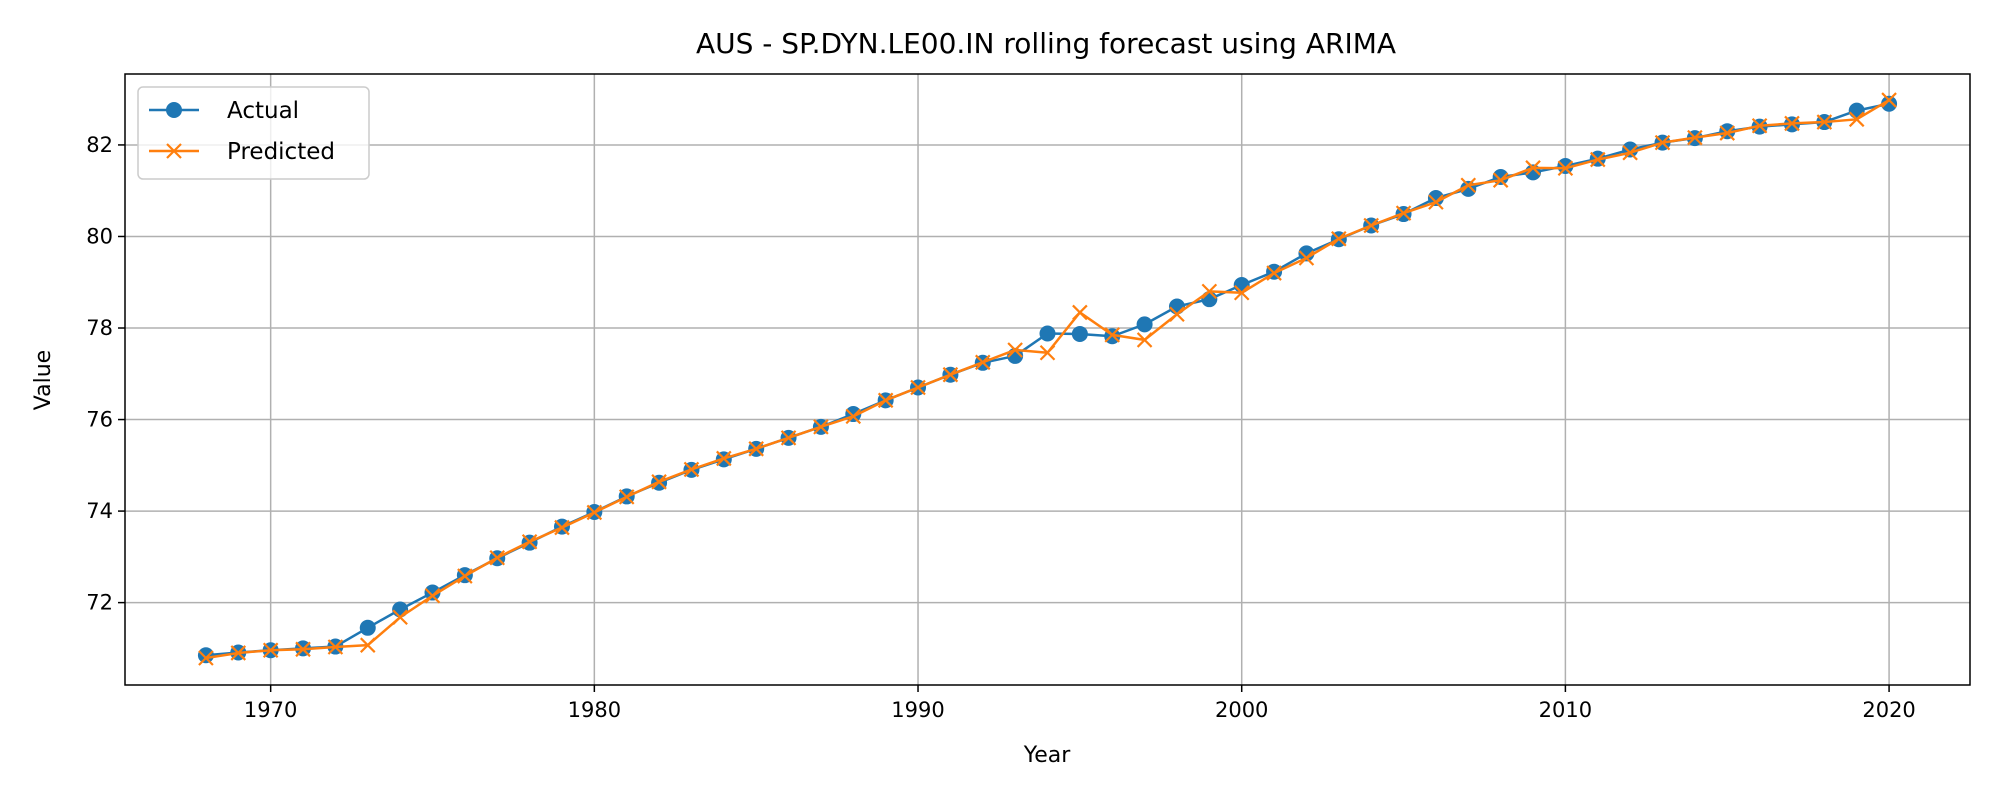 This screenshot has width=2000, height=800. Describe the element at coordinates (270, 710) in the screenshot. I see `x-tick-label: 1970` at that location.